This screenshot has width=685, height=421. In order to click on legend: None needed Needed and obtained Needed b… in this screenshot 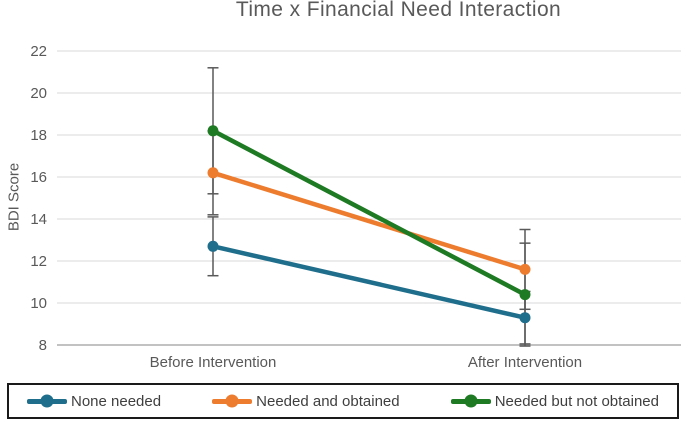, I will do `click(343, 401)`.